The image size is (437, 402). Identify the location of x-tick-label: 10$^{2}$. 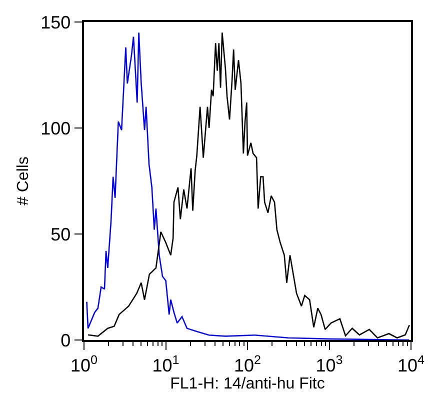
(248, 364).